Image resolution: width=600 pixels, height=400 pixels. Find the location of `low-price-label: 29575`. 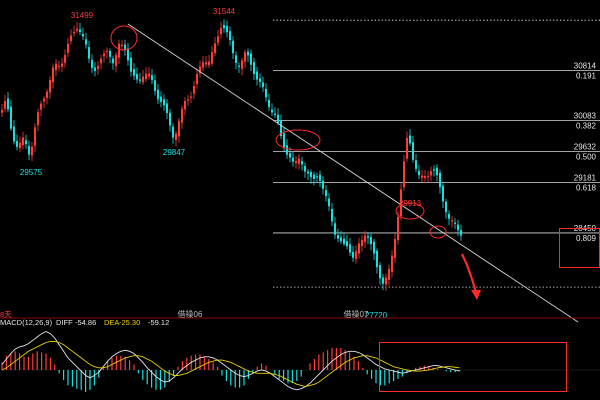

low-price-label: 29575 is located at coordinates (31, 172).